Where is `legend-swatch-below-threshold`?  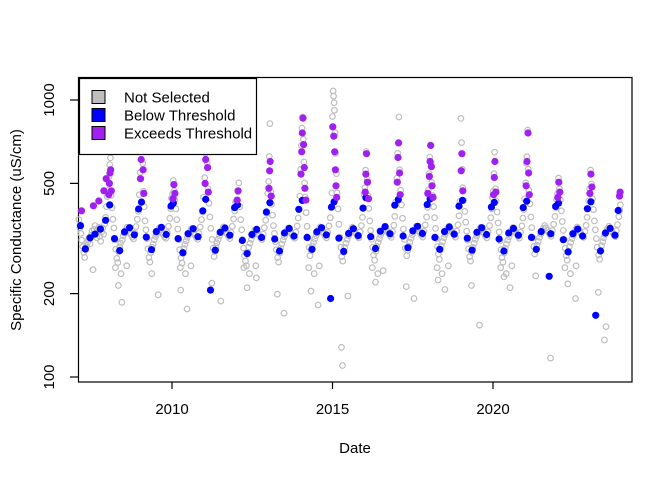
legend-swatch-below-threshold is located at coordinates (98, 115).